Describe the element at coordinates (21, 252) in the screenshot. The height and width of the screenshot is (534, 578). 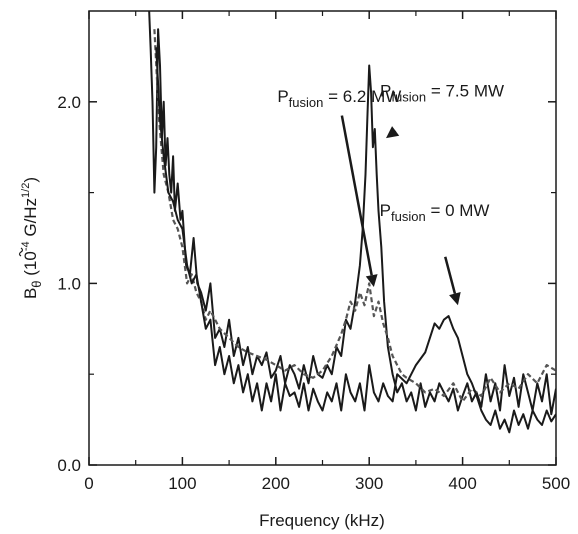
I see `tilde-mark` at that location.